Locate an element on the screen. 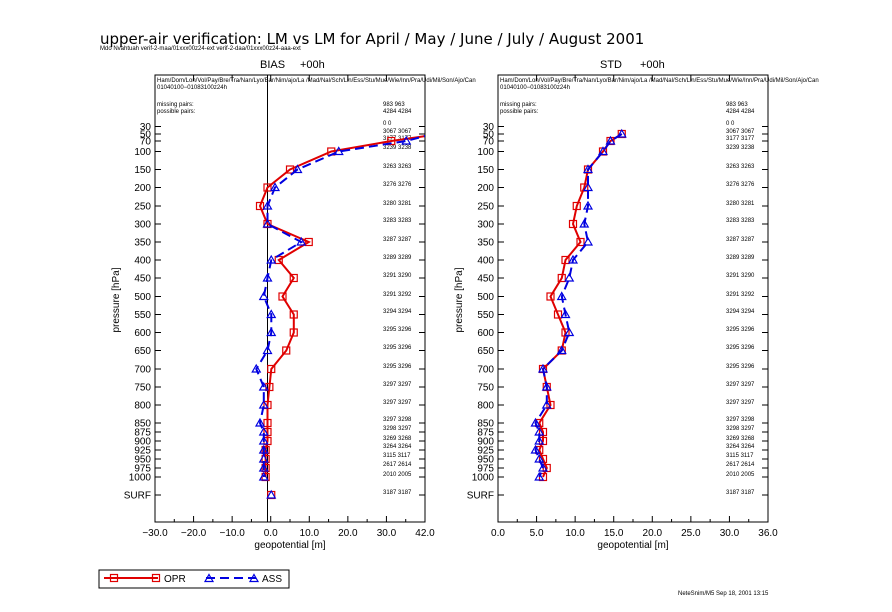 Image resolution: width=892 pixels, height=612 pixels. y-tick-label: 70 is located at coordinates (146, 142).